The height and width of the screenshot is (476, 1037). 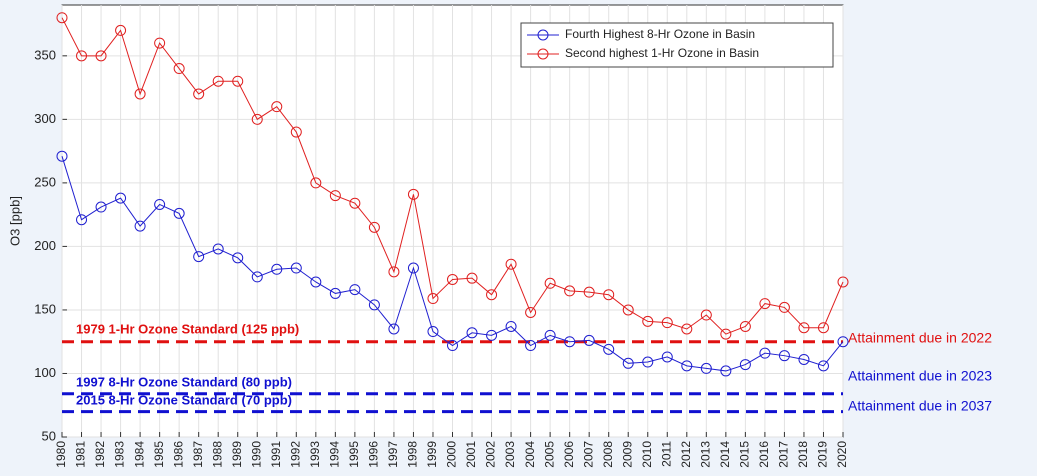 What do you see at coordinates (45, 54) in the screenshot?
I see `y-tick-label: 350` at bounding box center [45, 54].